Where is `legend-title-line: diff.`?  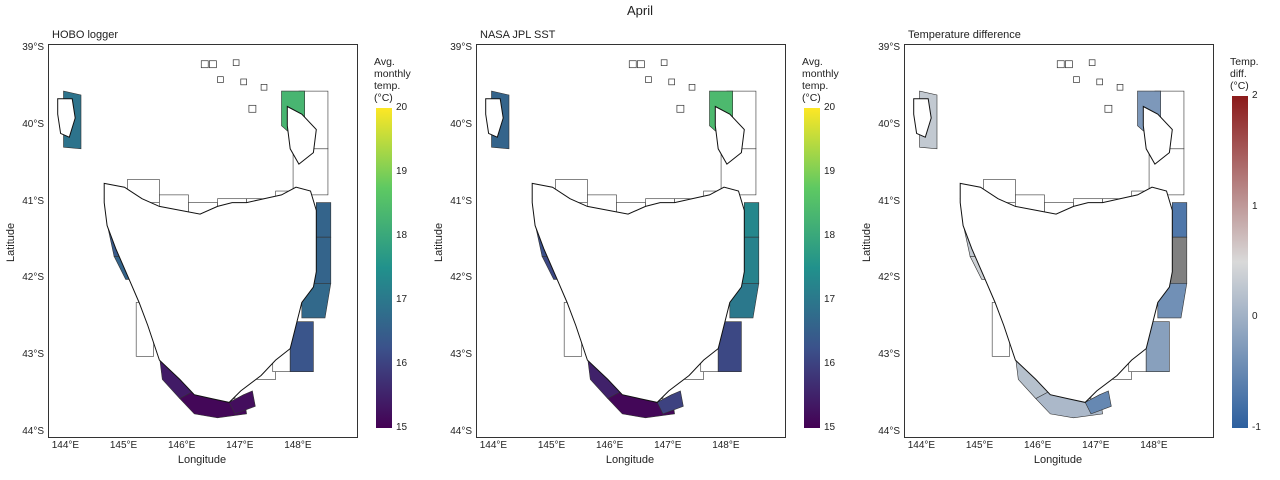 legend-title-line: diff. is located at coordinates (1238, 74).